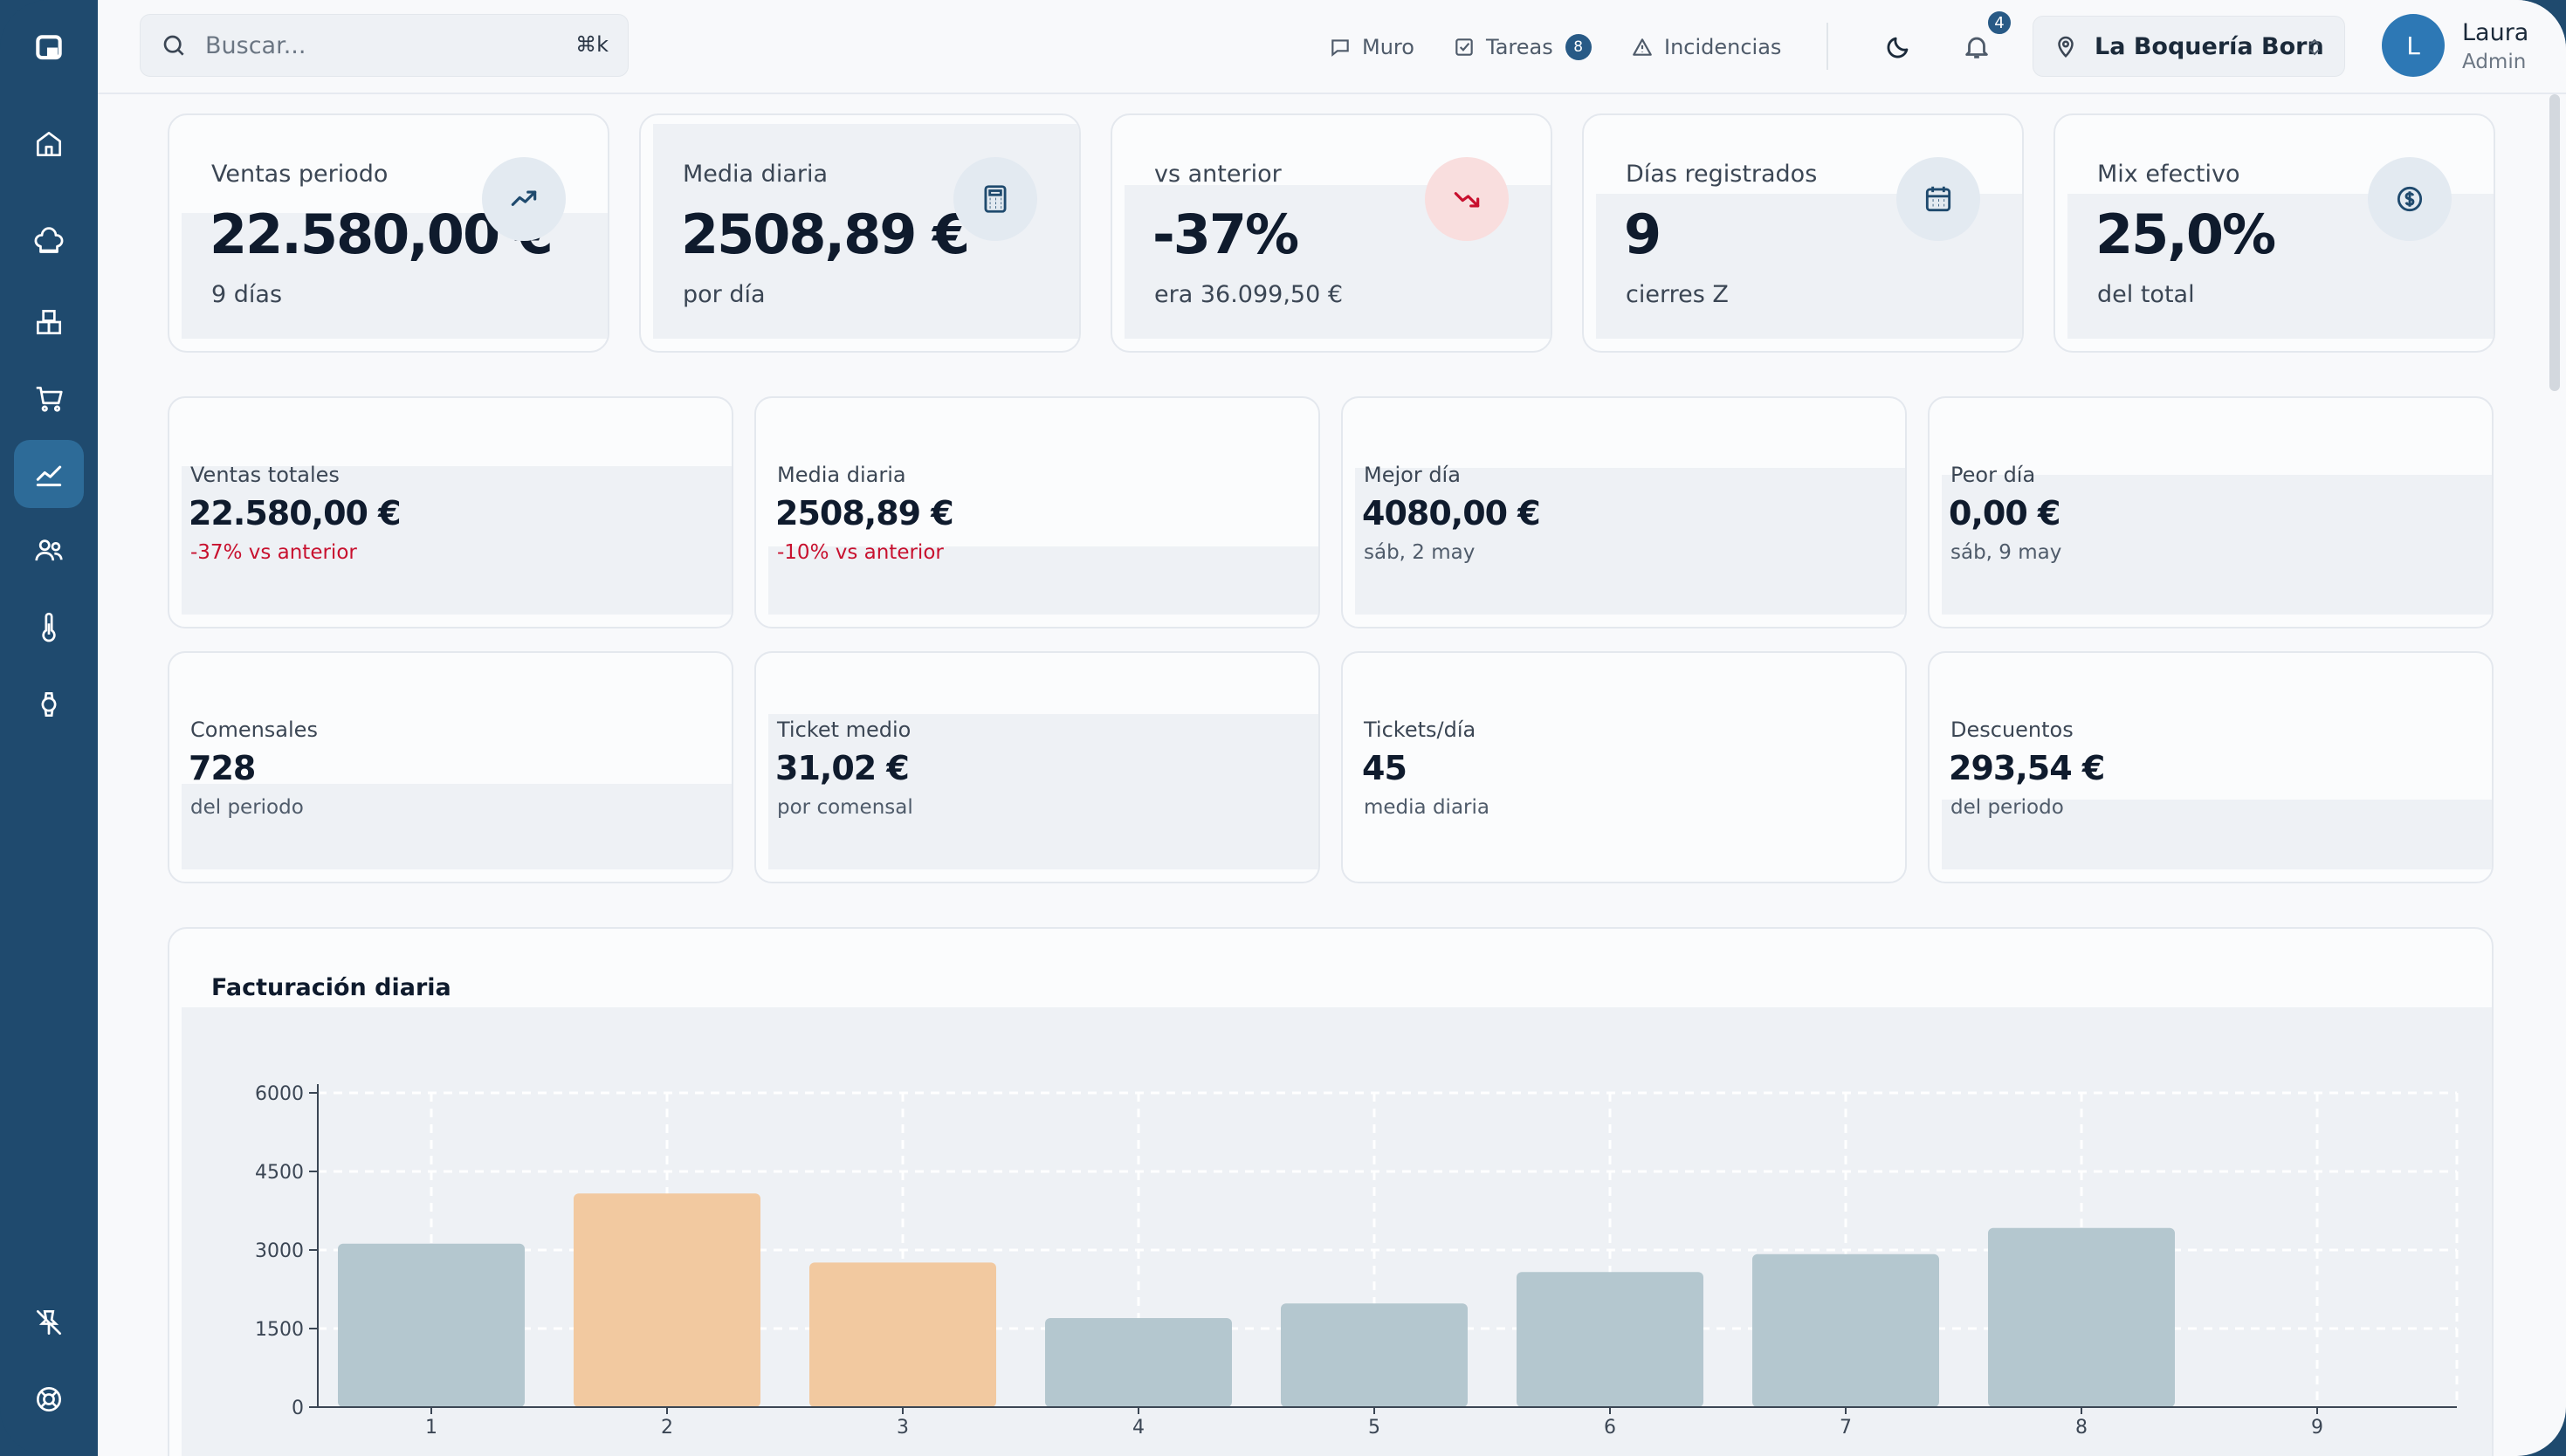  I want to click on stat-label: Media diaria, so click(841, 475).